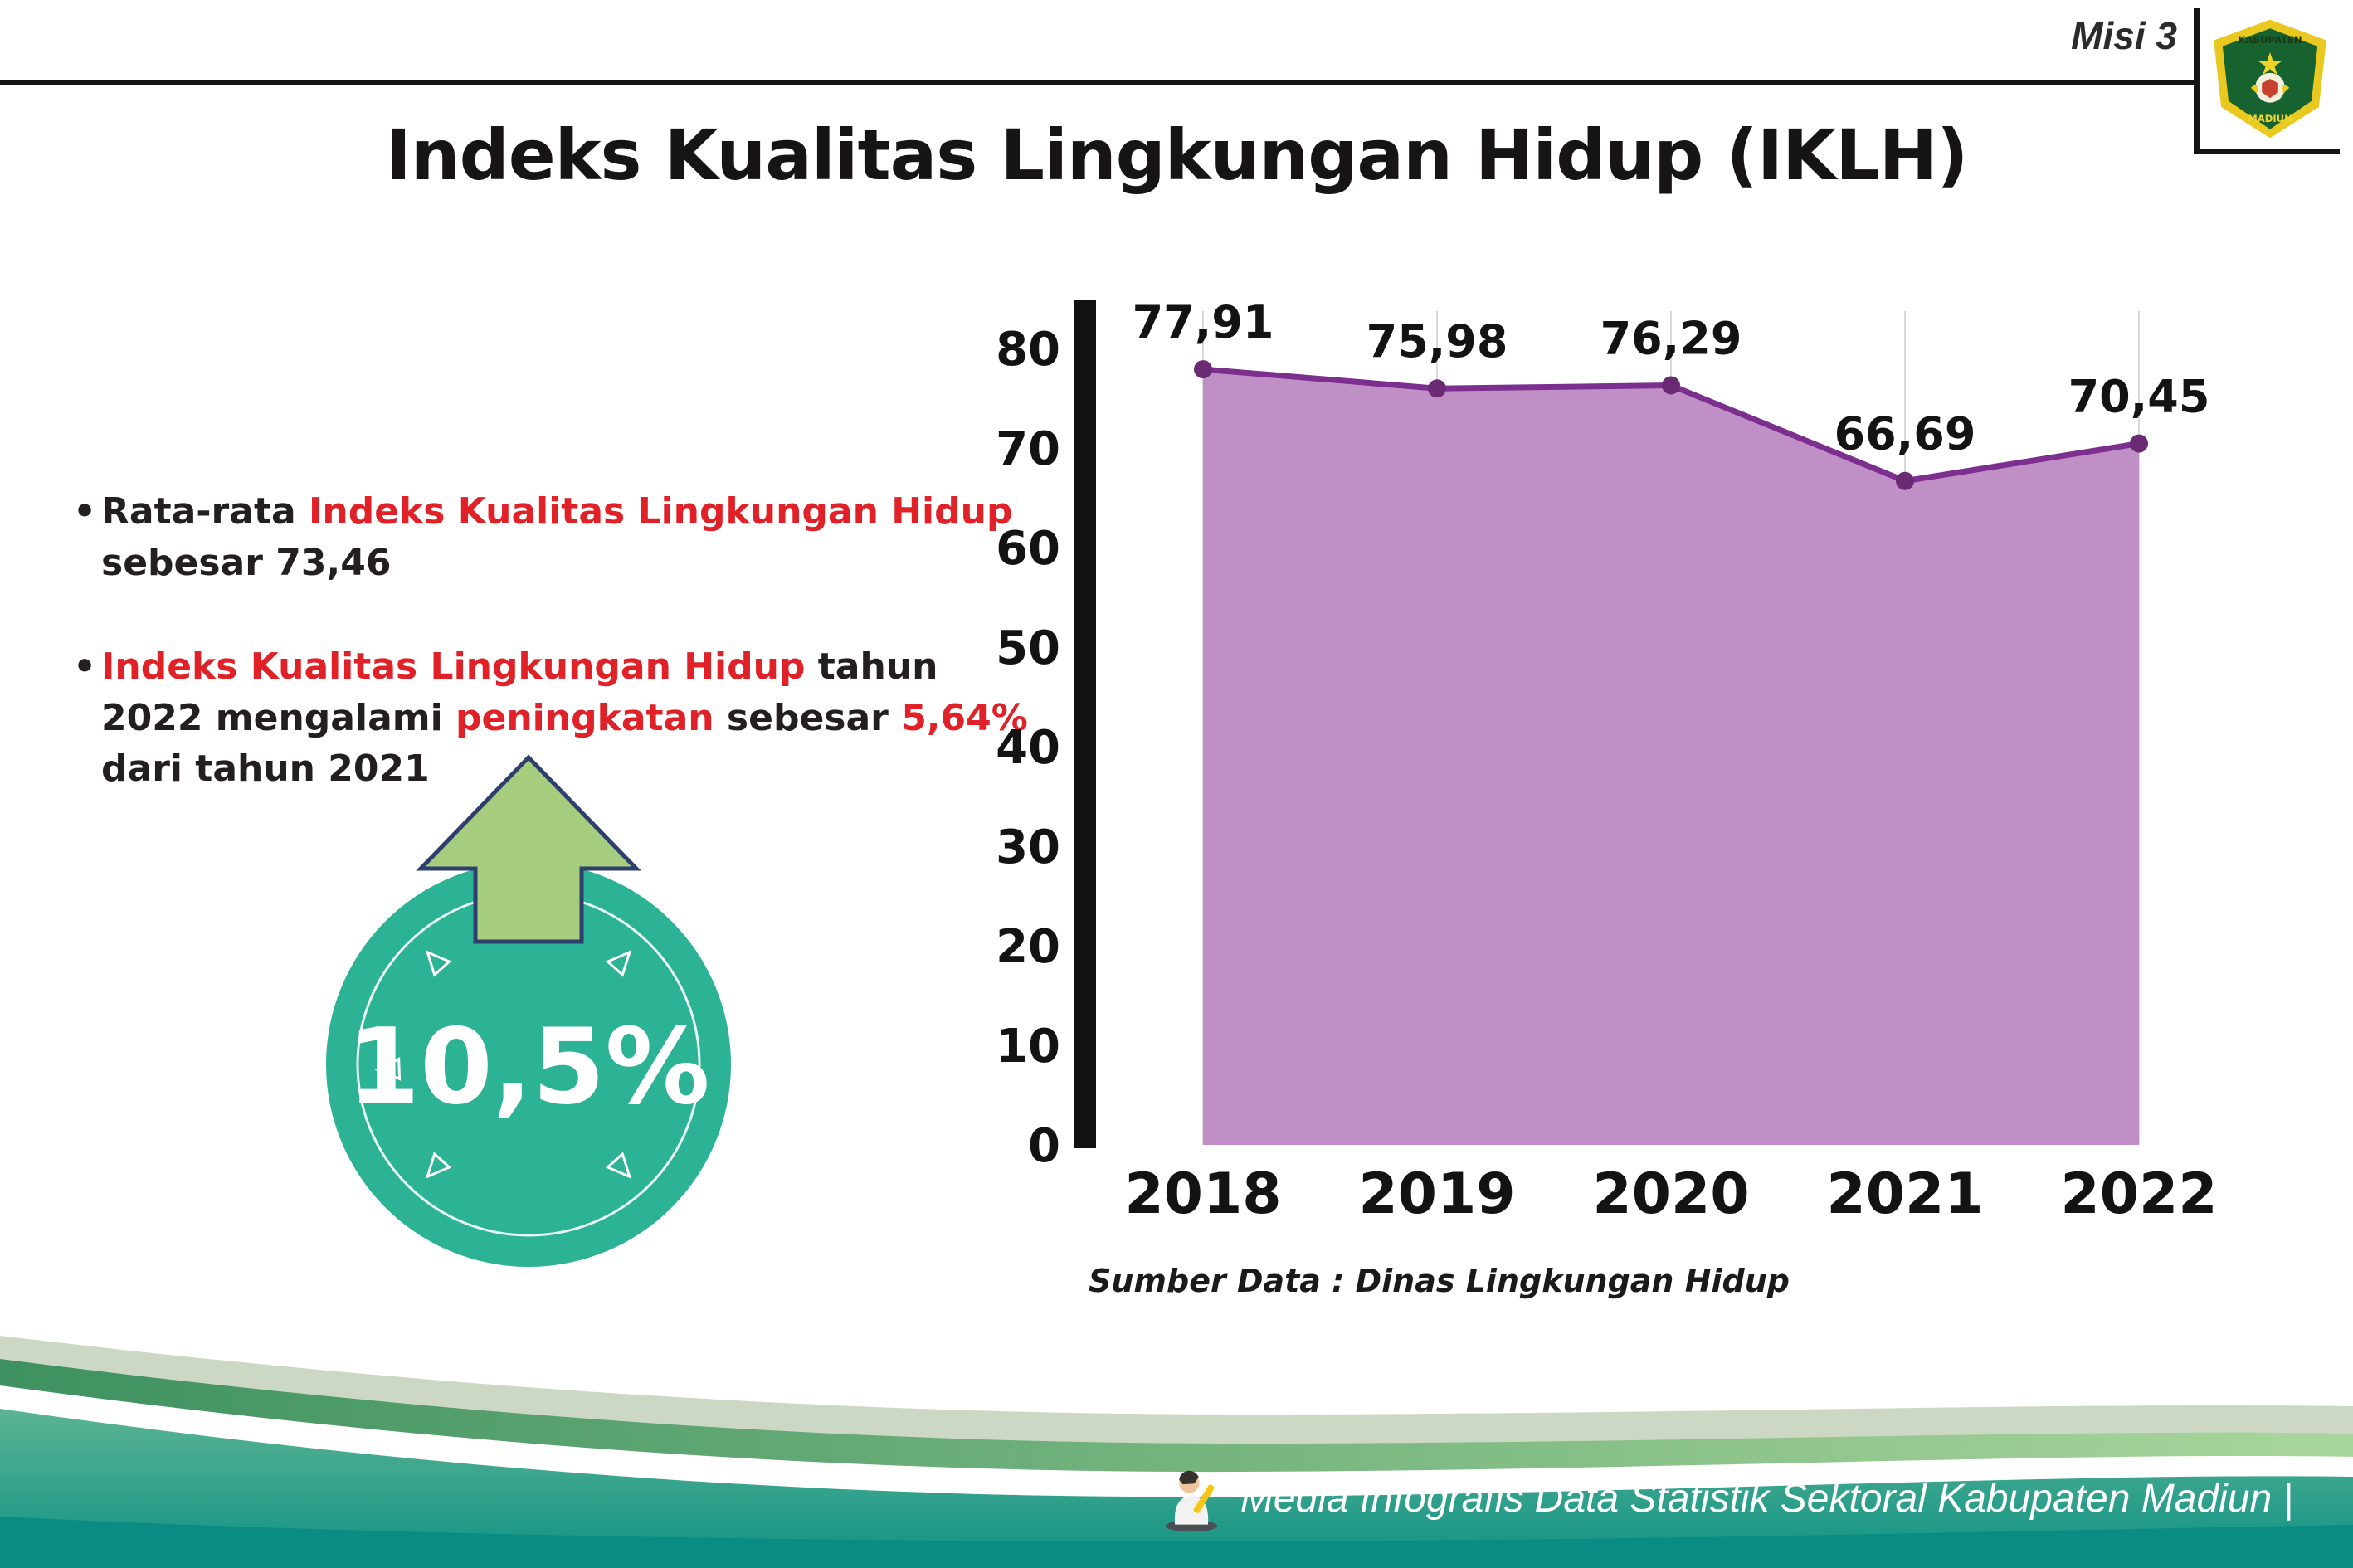  What do you see at coordinates (1905, 434) in the screenshot?
I see `svg-text: 66,69` at bounding box center [1905, 434].